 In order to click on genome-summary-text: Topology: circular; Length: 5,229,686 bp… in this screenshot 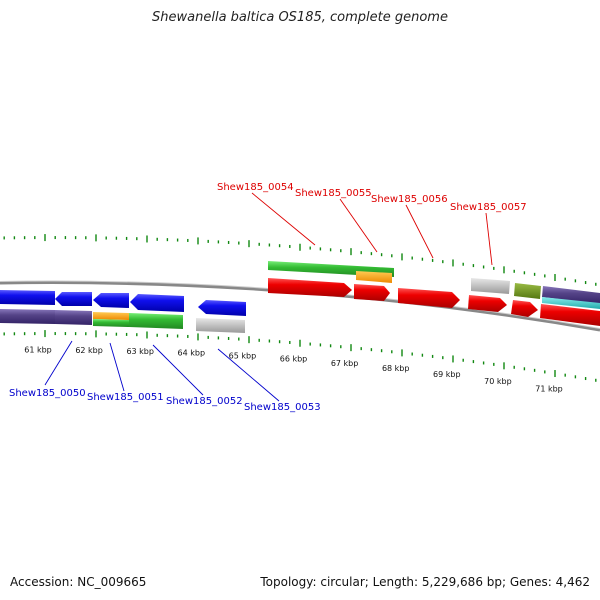, I will do `click(425, 582)`.